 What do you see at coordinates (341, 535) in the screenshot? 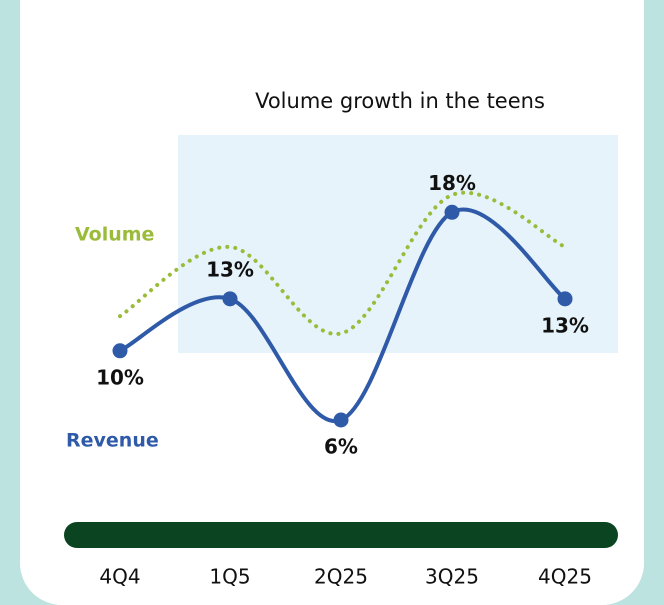
I see `axis-bar` at bounding box center [341, 535].